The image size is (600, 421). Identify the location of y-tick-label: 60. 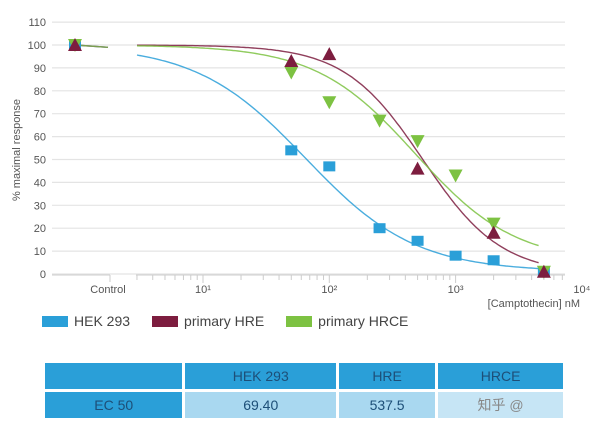
(40, 138).